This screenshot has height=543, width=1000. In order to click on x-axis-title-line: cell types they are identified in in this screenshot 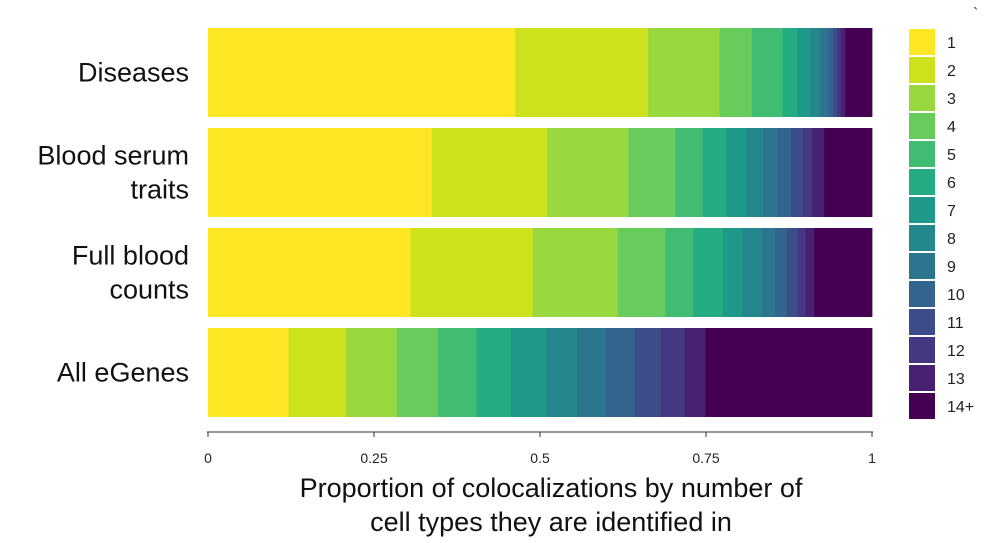, I will do `click(551, 522)`.